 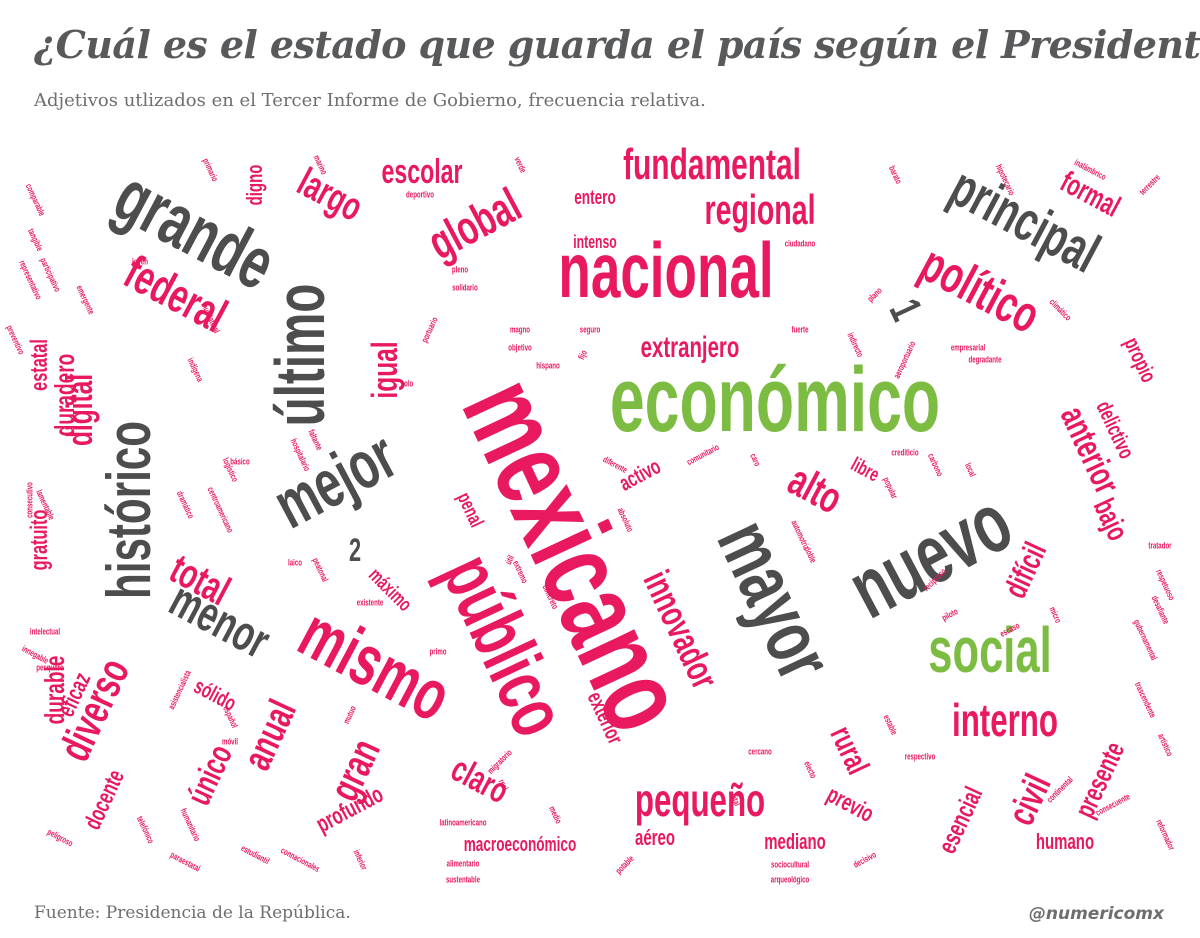 I want to click on cloud-word: electo, so click(x=810, y=769).